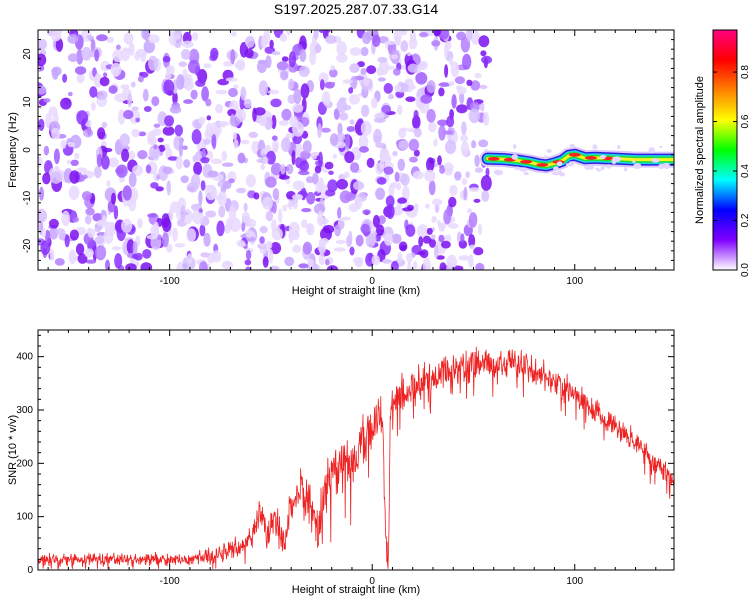 This screenshot has height=600, width=750. I want to click on colorbar-tick-label: 0.2, so click(745, 220).